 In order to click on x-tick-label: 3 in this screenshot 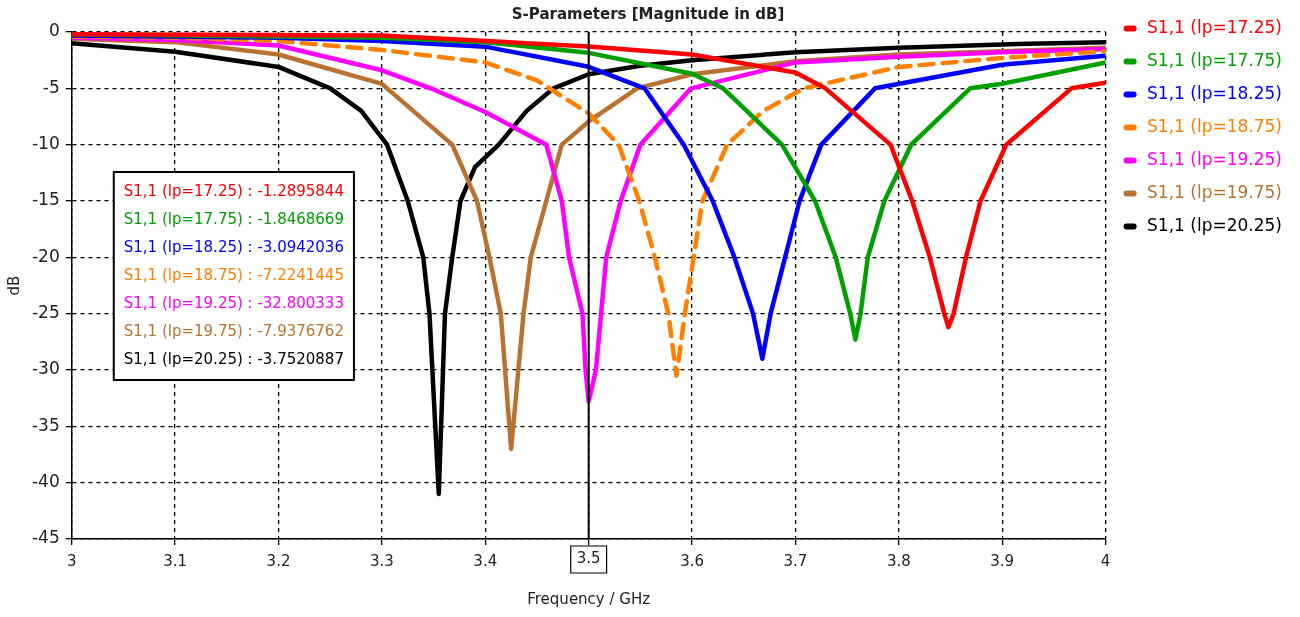, I will do `click(71, 560)`.